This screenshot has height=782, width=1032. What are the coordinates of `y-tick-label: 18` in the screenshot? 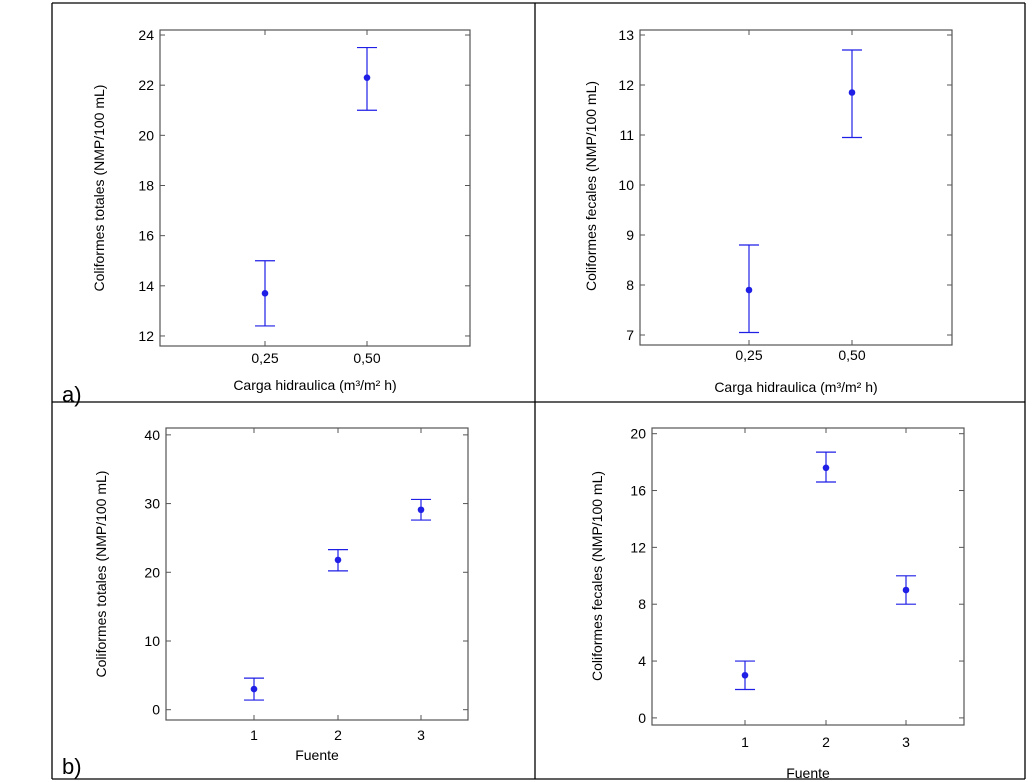 It's located at (146, 185).